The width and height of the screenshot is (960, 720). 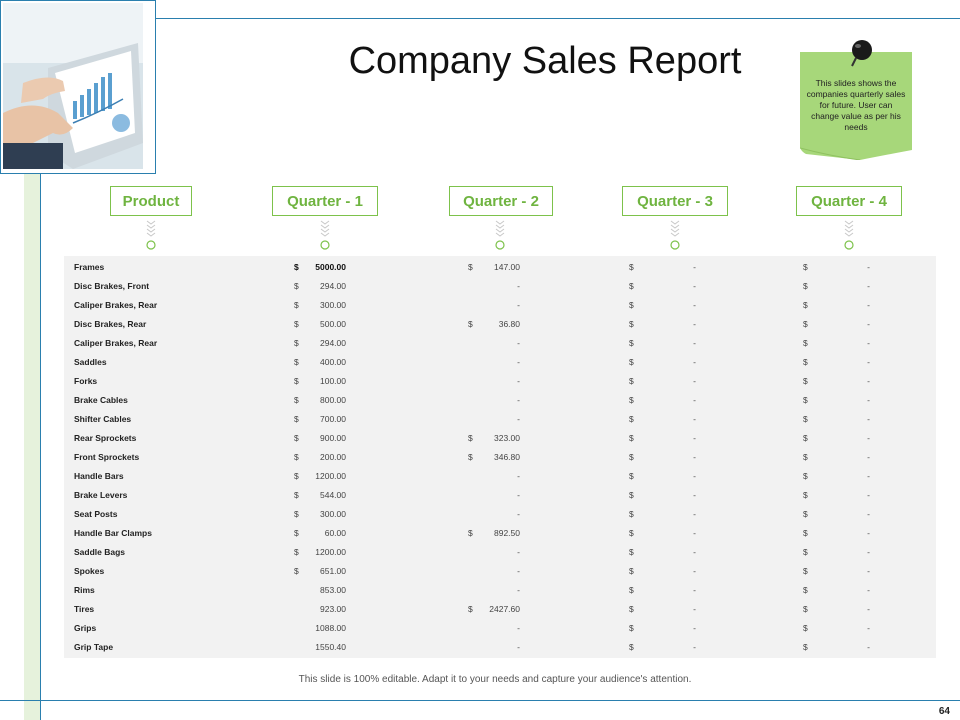 What do you see at coordinates (151, 201) in the screenshot?
I see `header-product: Product` at bounding box center [151, 201].